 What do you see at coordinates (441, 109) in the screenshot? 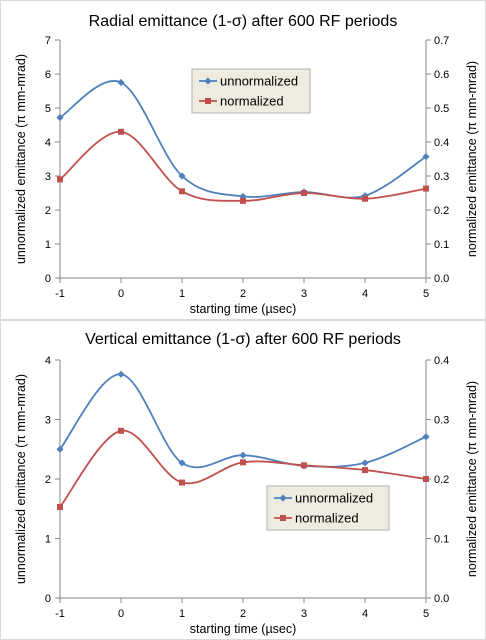
I see `right-tick-label: 0.5` at bounding box center [441, 109].